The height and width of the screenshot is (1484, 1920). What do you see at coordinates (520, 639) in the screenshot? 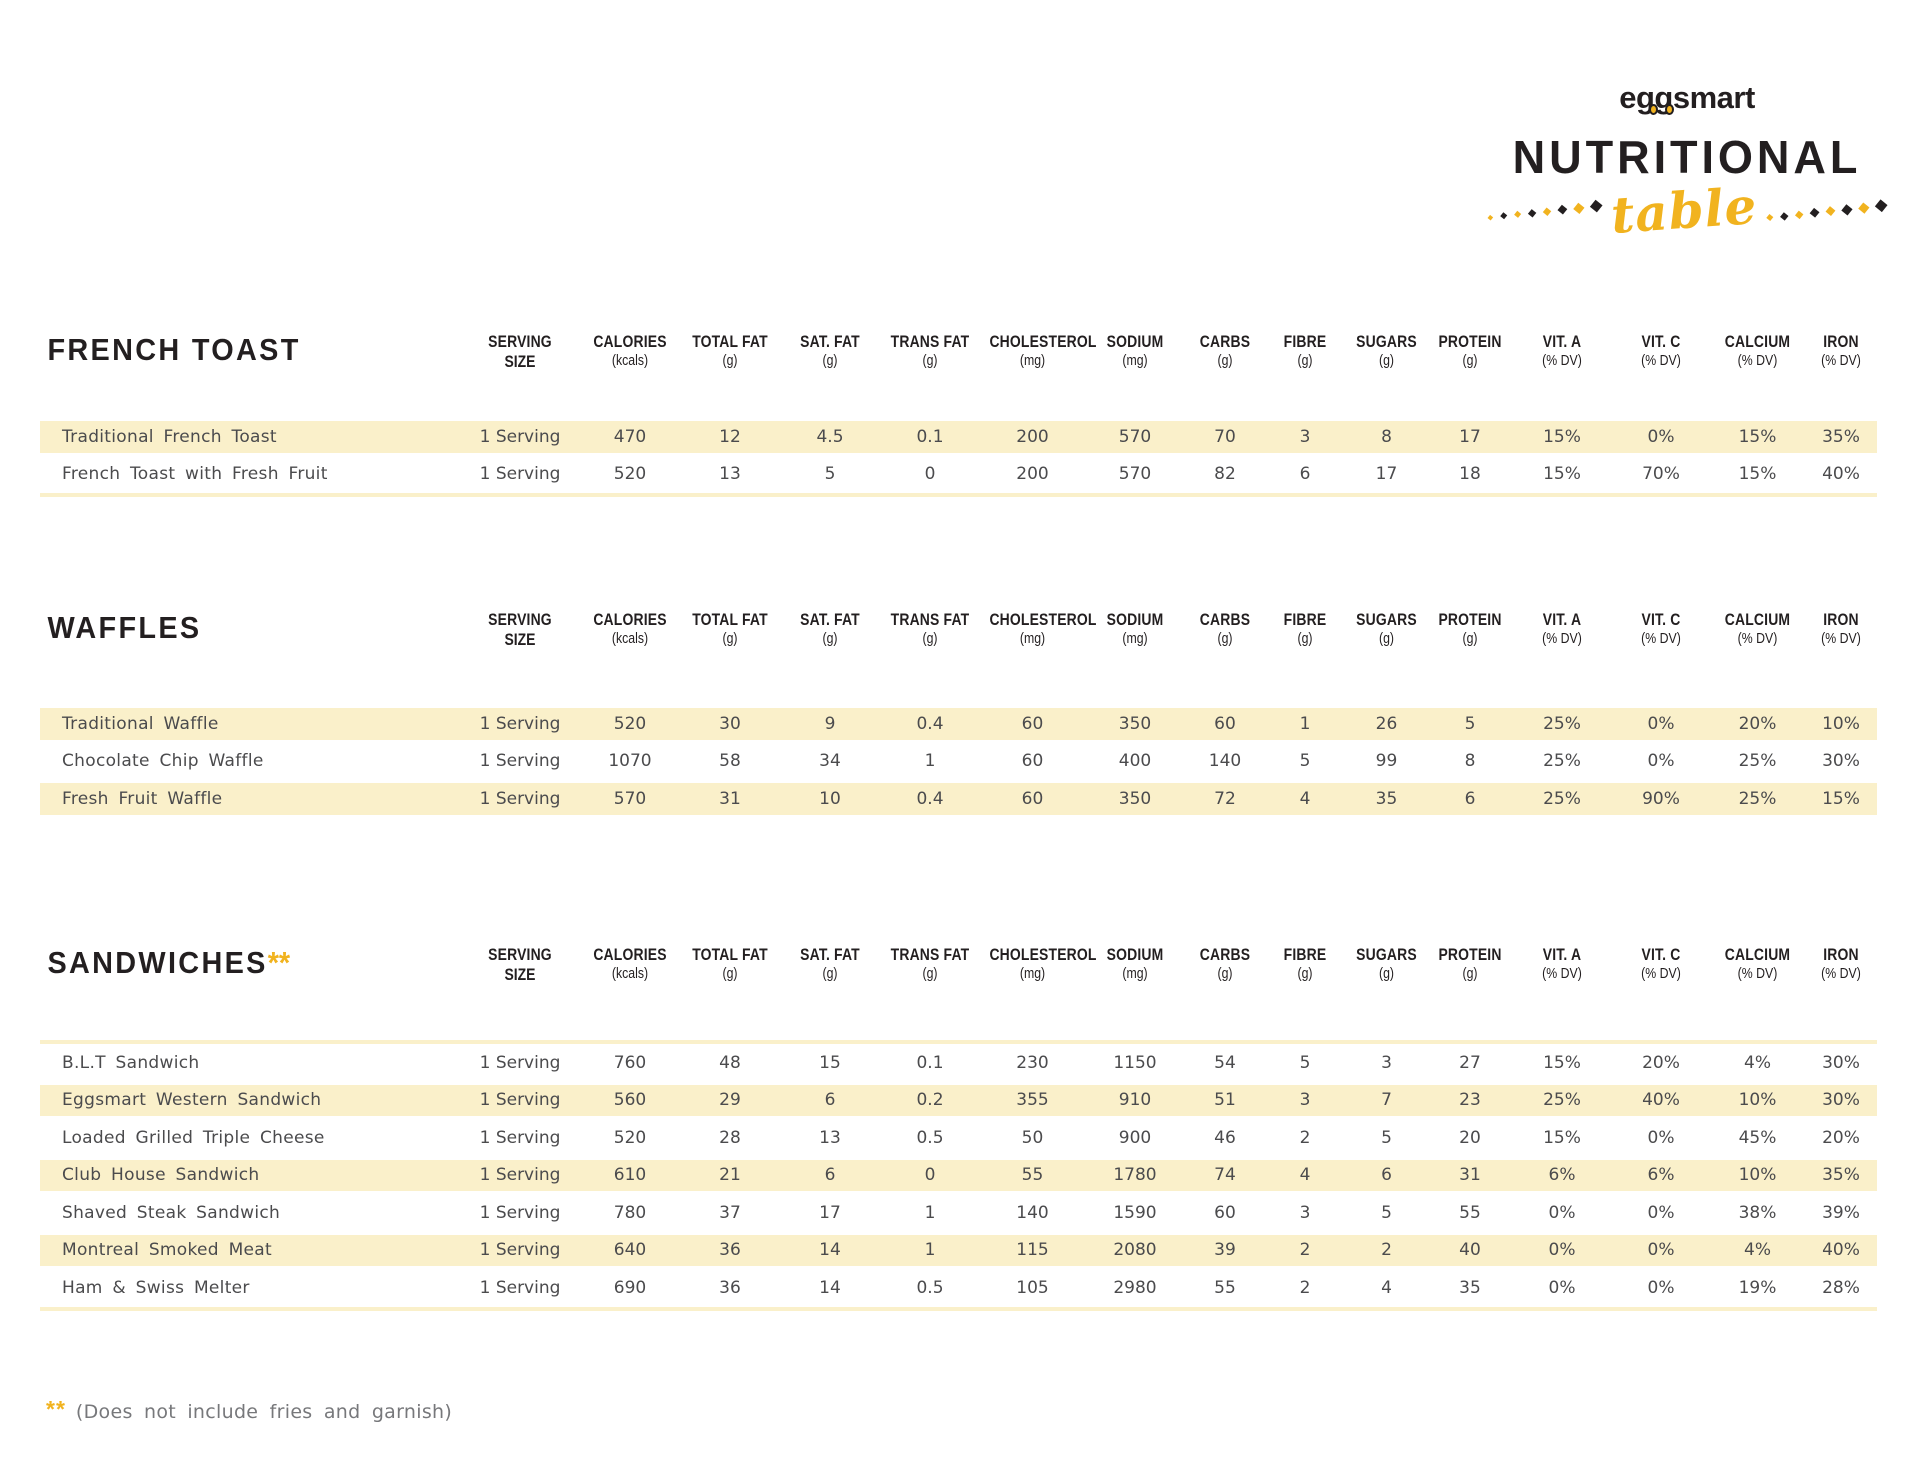
I see `column-unit: SIZE` at bounding box center [520, 639].